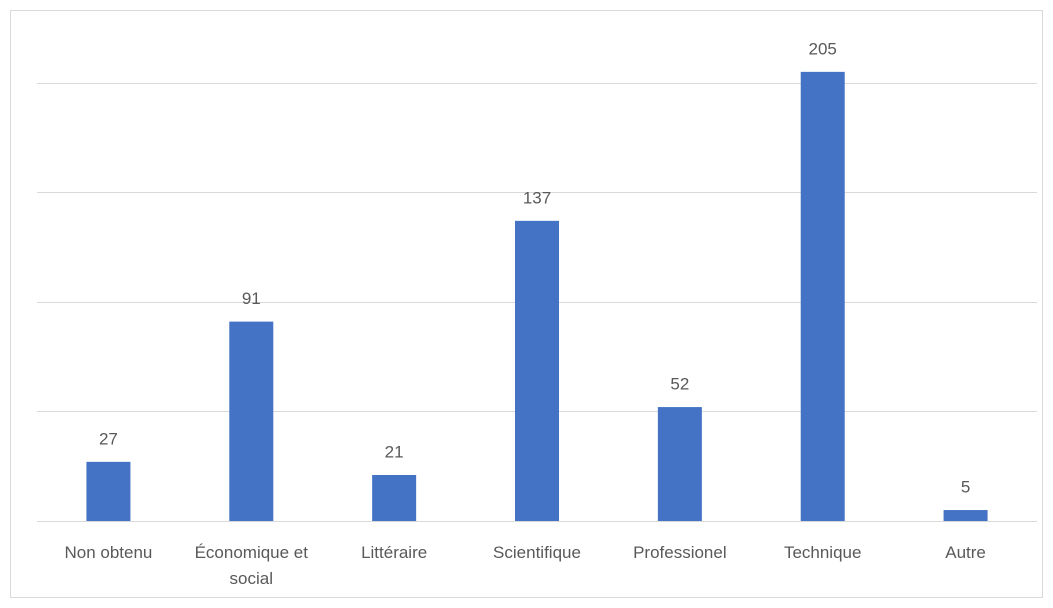 Image resolution: width=1053 pixels, height=608 pixels. What do you see at coordinates (108, 552) in the screenshot?
I see `x-tick-label: Non obtenu` at bounding box center [108, 552].